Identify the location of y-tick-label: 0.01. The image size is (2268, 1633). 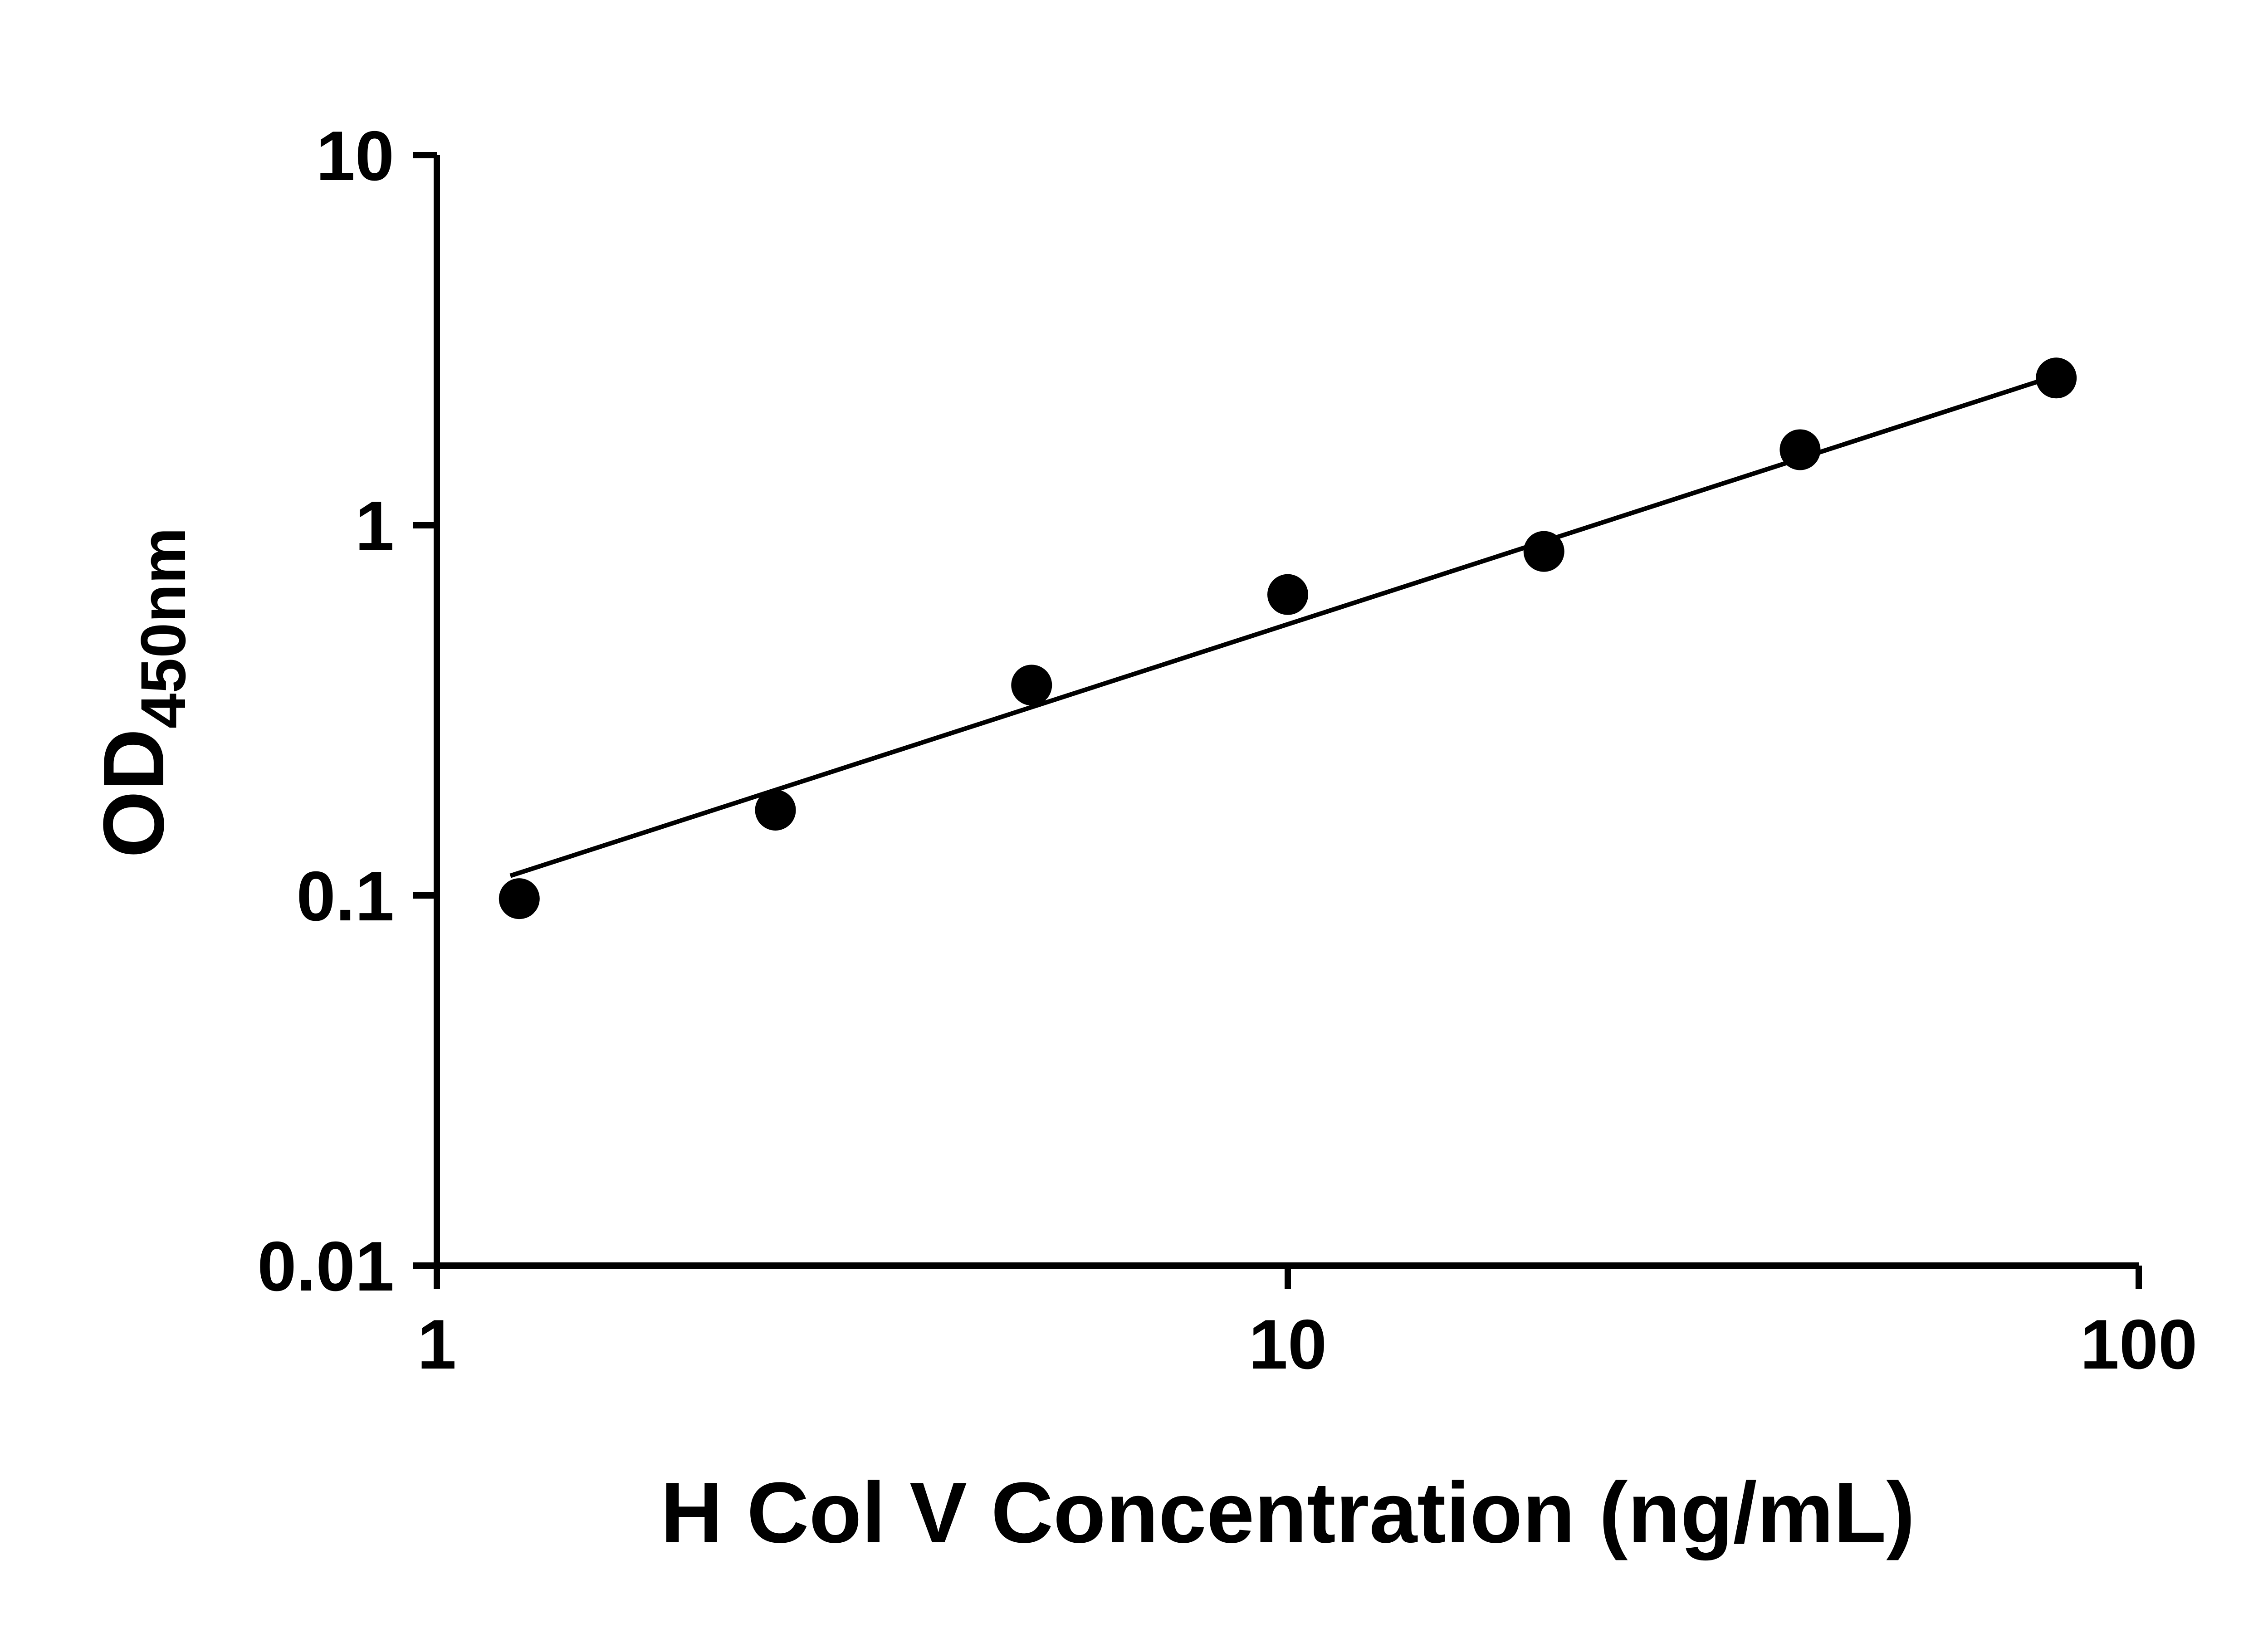
(325, 1266).